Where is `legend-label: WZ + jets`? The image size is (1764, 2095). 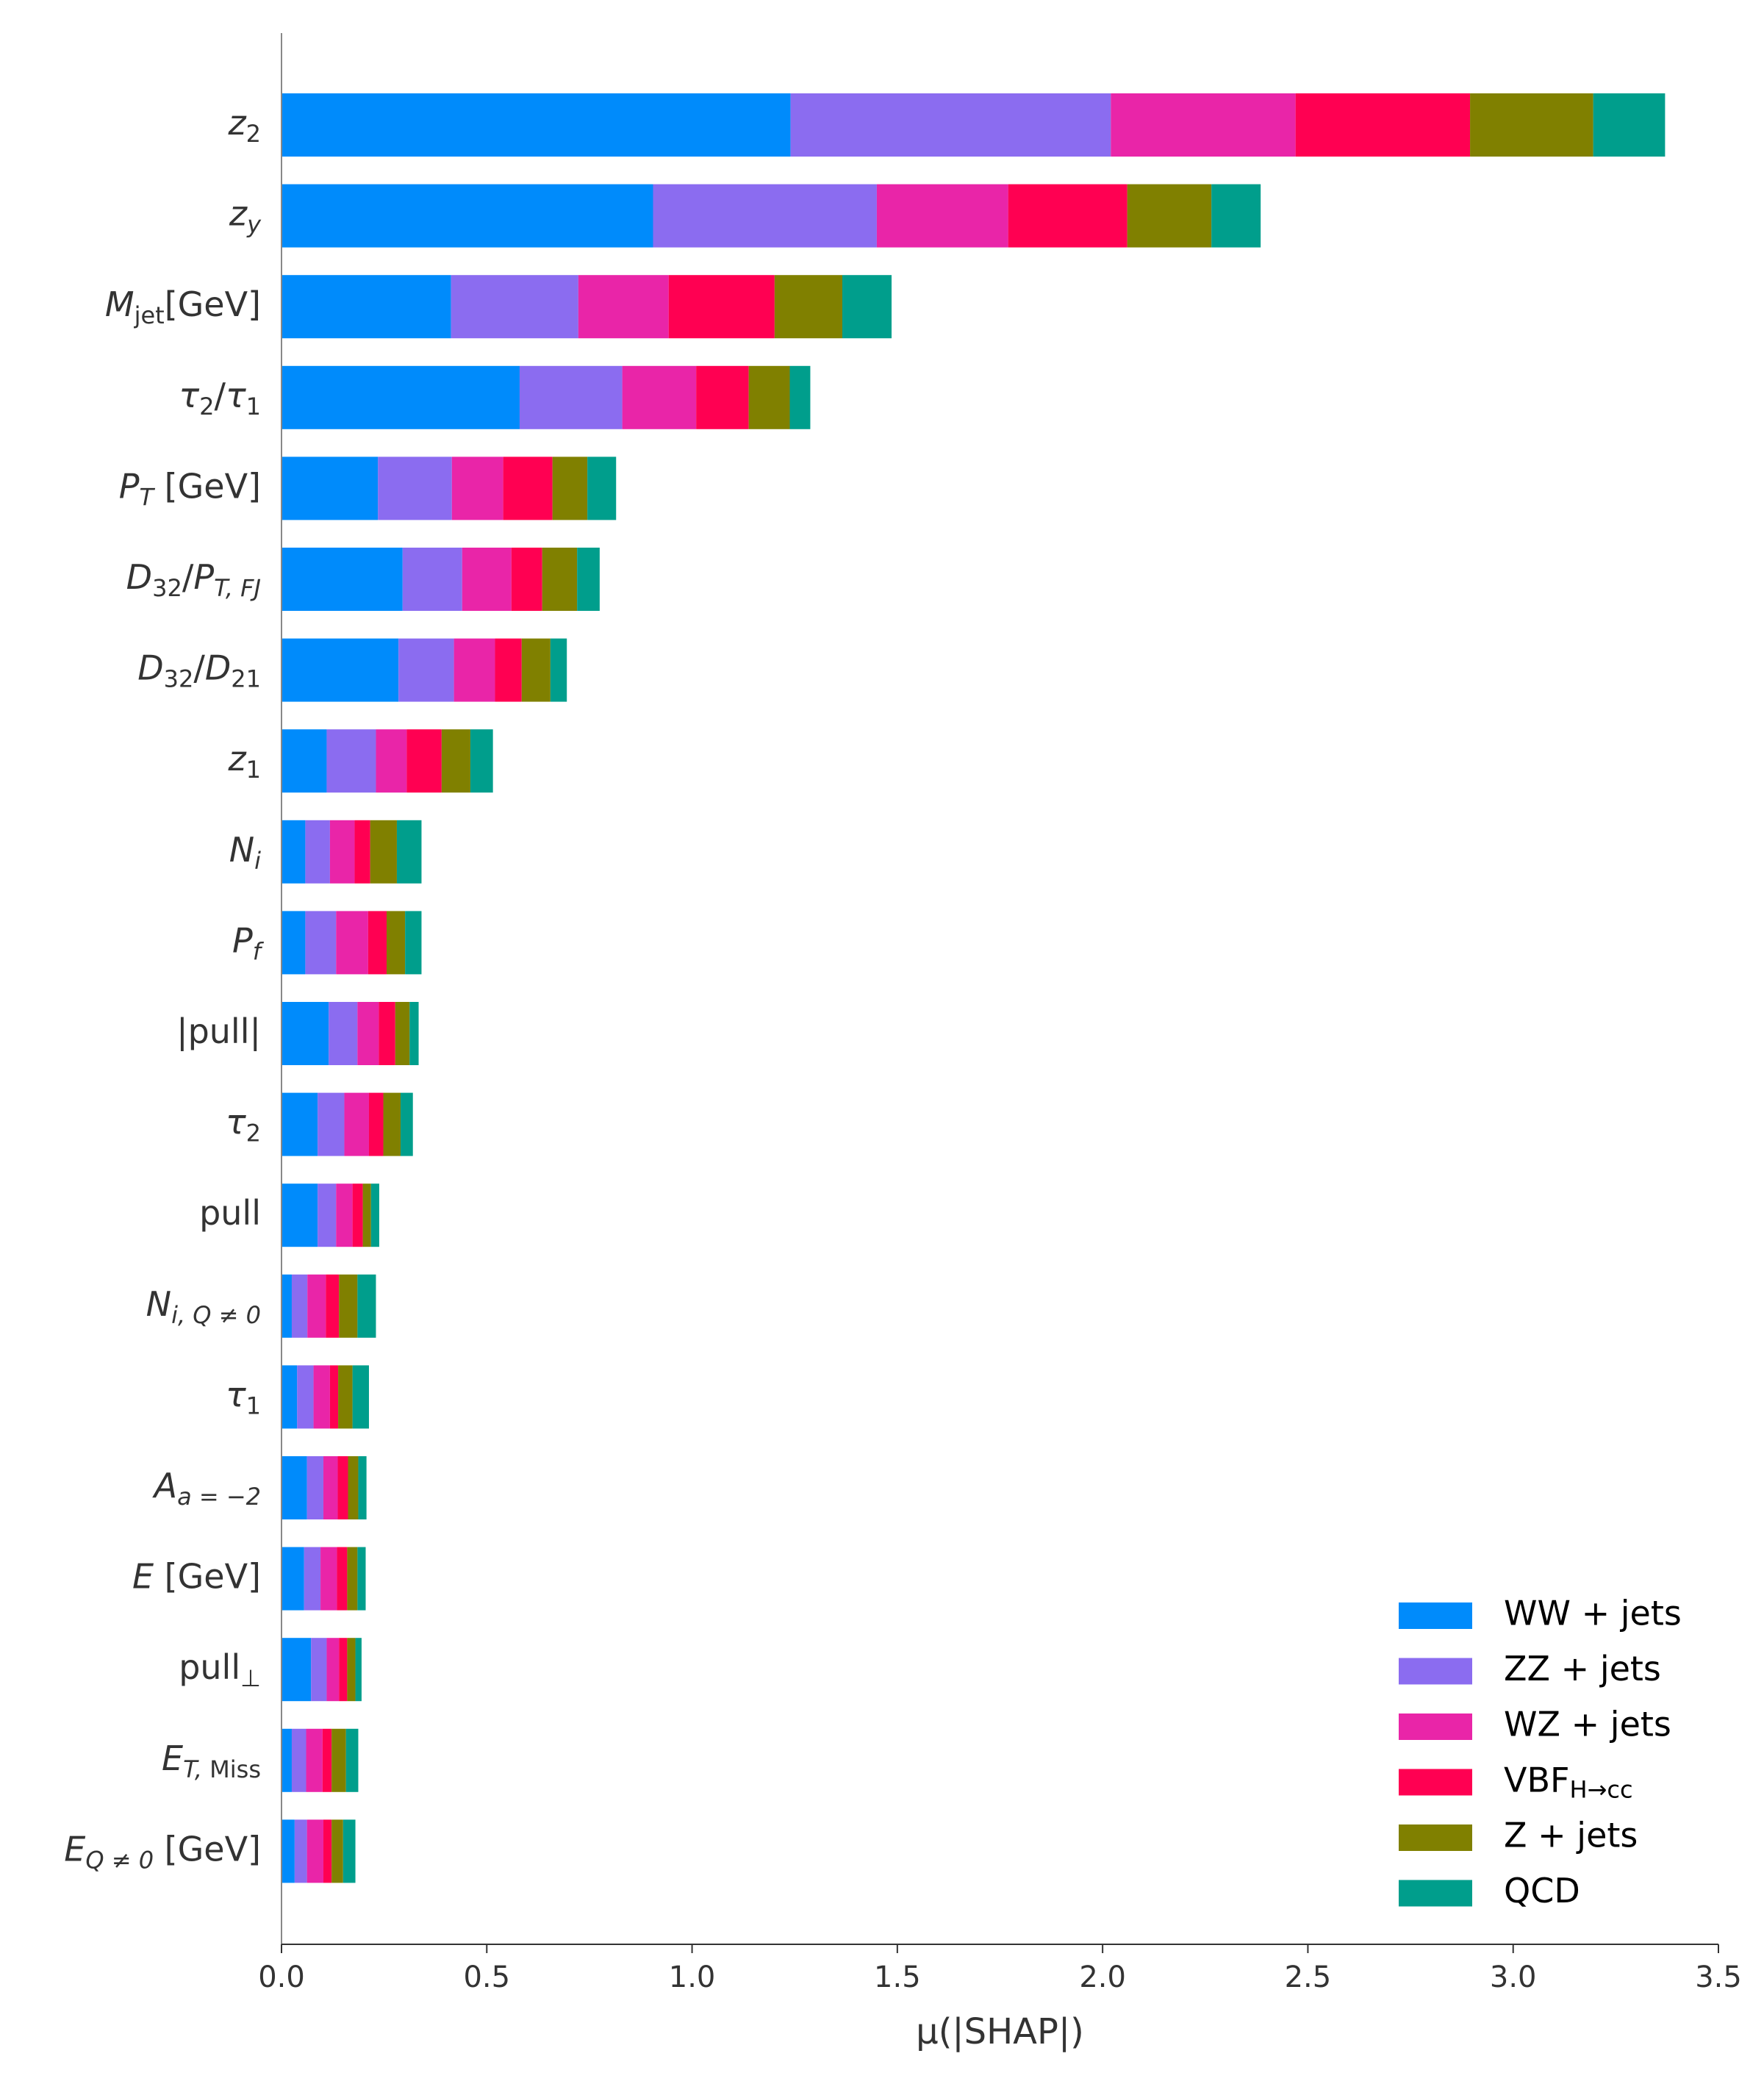
legend-label: WZ + jets is located at coordinates (1587, 1724).